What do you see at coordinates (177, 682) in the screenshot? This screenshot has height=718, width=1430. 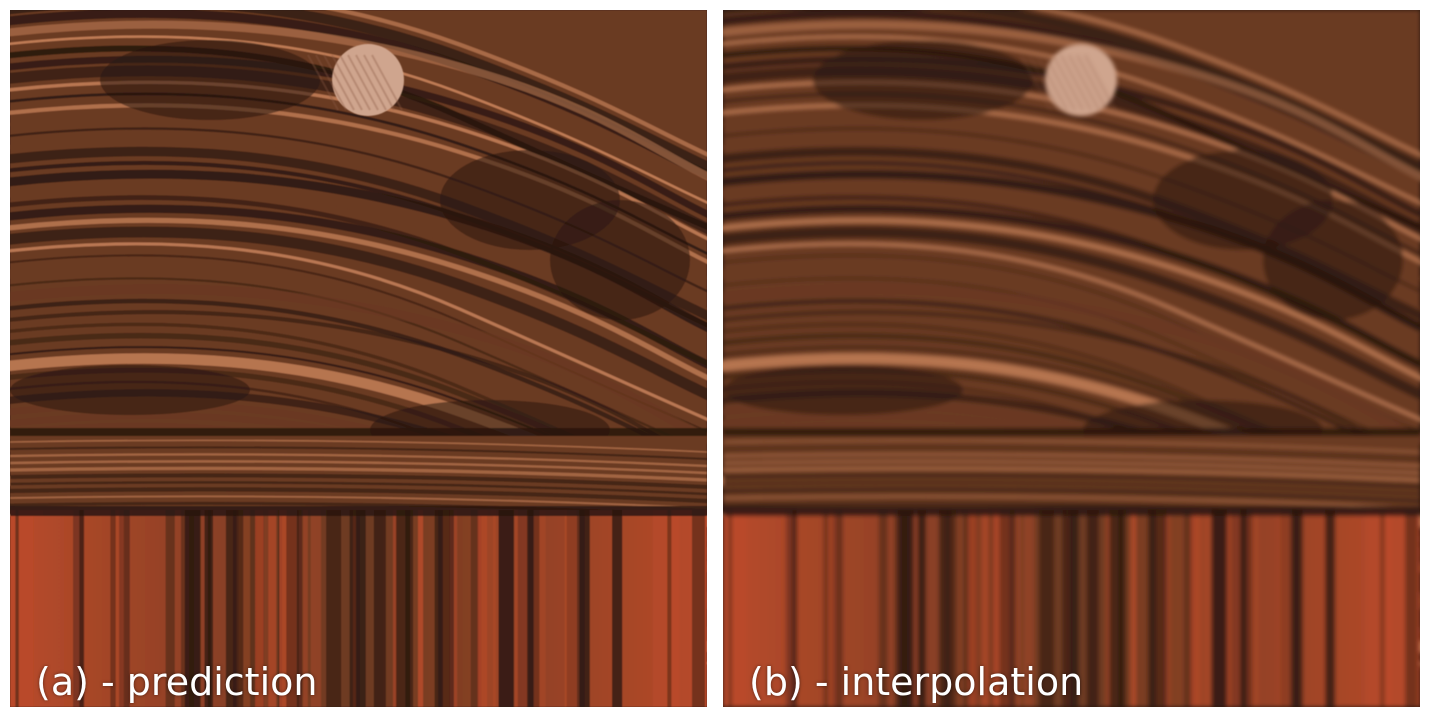 I see `panel-caption: (a) - prediction` at bounding box center [177, 682].